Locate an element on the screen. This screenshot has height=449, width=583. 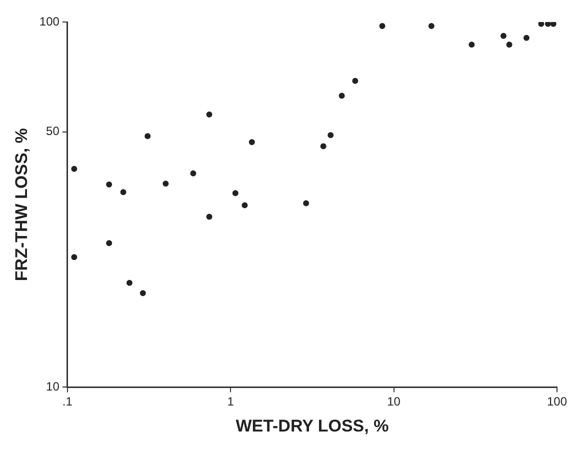
y-tick-label: 100 is located at coordinates (49, 21).